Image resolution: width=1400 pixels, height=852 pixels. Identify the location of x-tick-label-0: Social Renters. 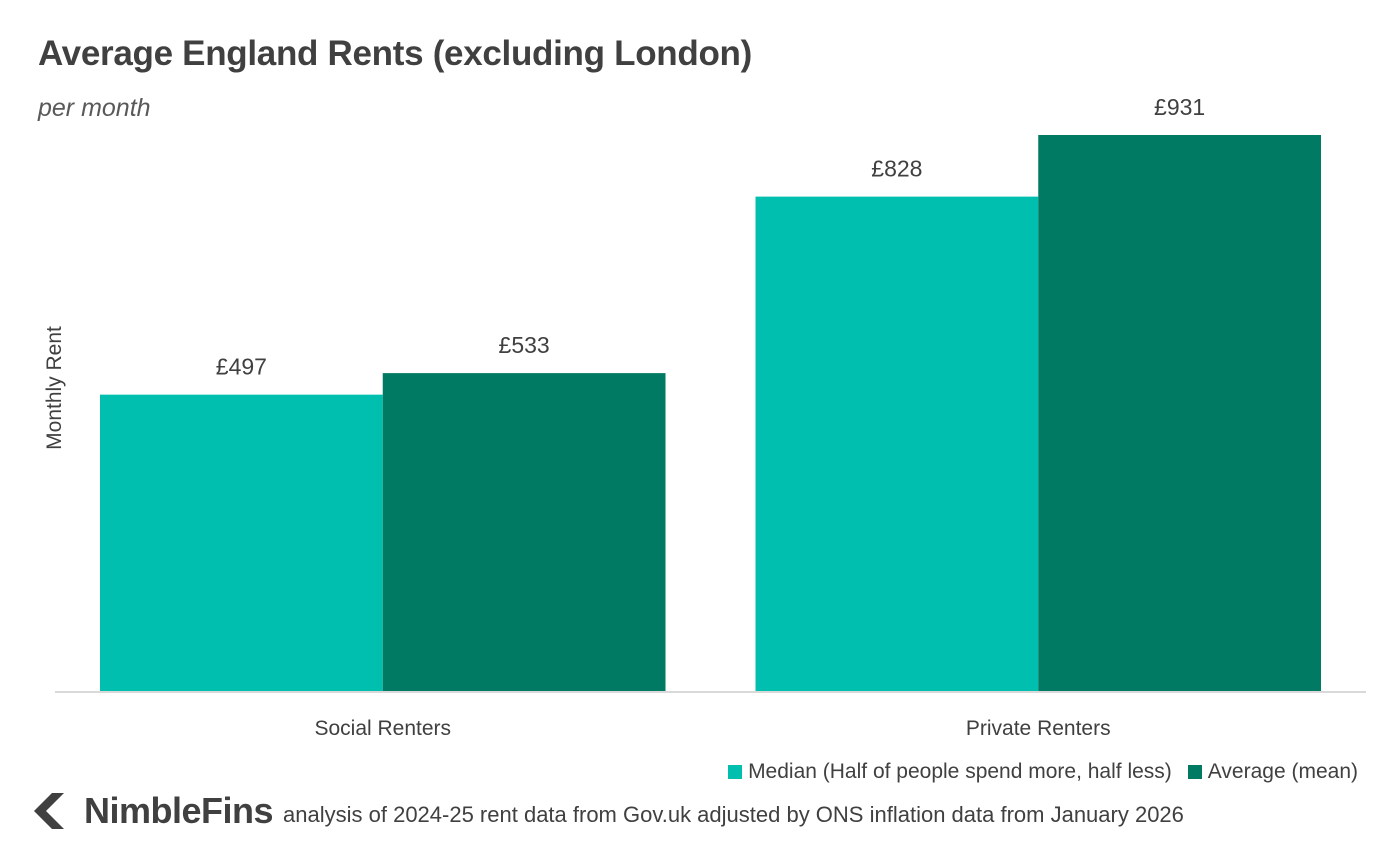
(382, 728).